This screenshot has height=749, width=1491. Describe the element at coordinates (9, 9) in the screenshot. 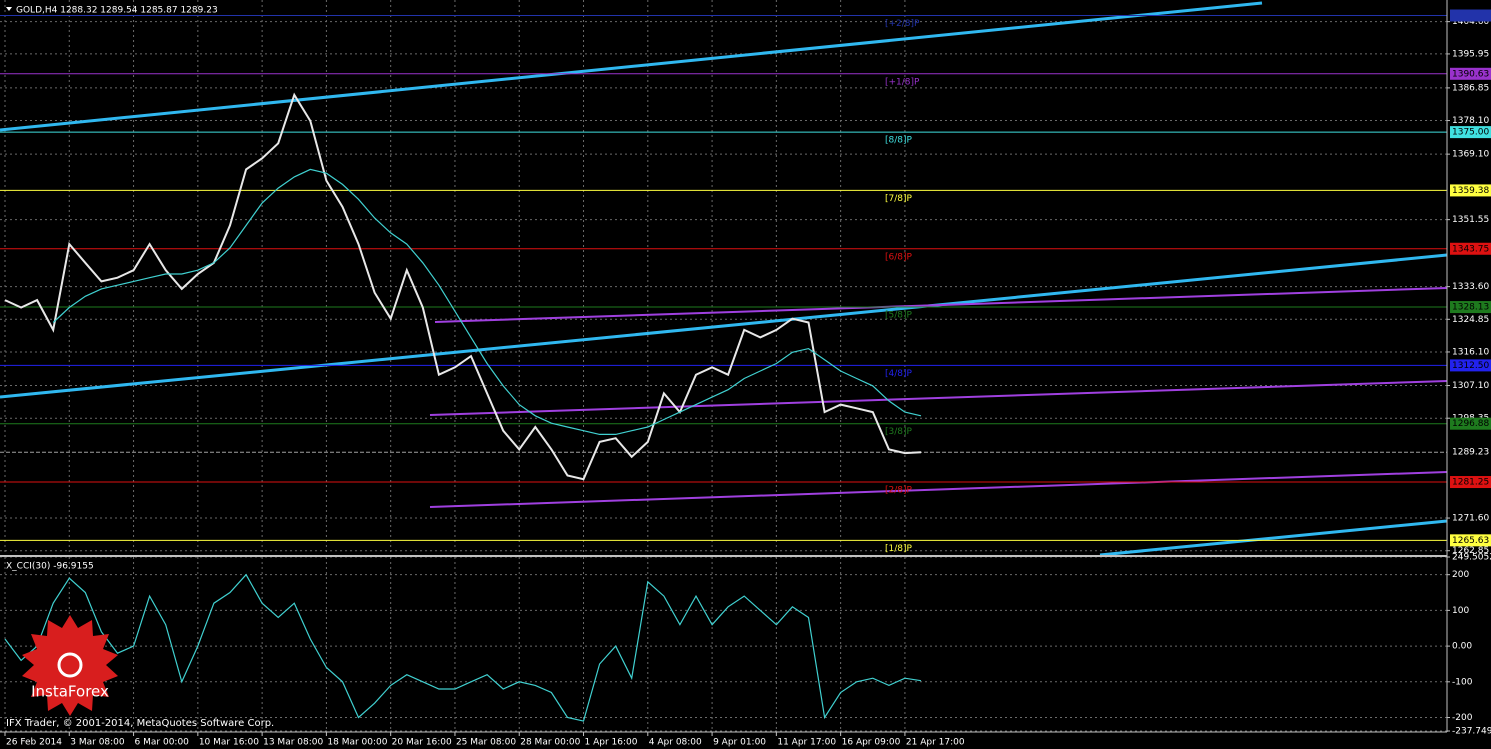

I see `menu-arrow` at that location.